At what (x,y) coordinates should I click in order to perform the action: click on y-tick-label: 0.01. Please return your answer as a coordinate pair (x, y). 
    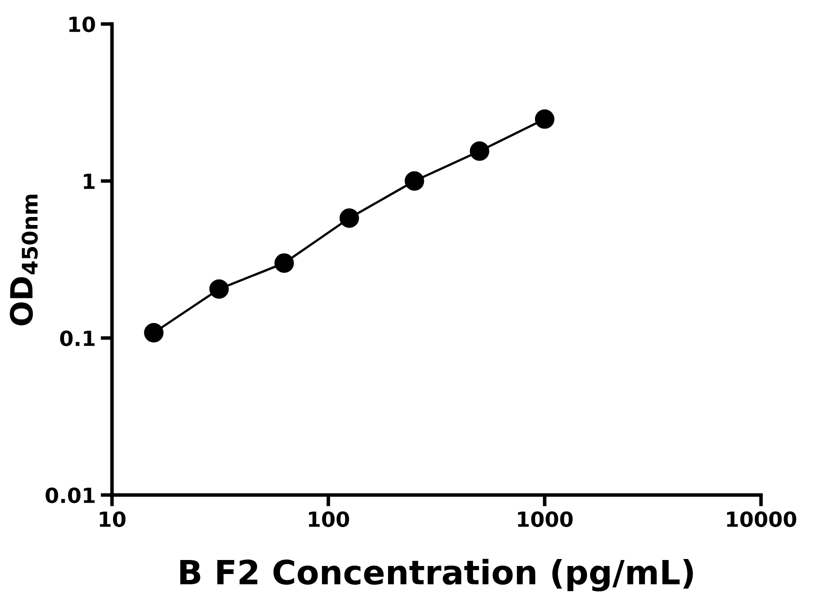
    Looking at the image, I should click on (70, 495).